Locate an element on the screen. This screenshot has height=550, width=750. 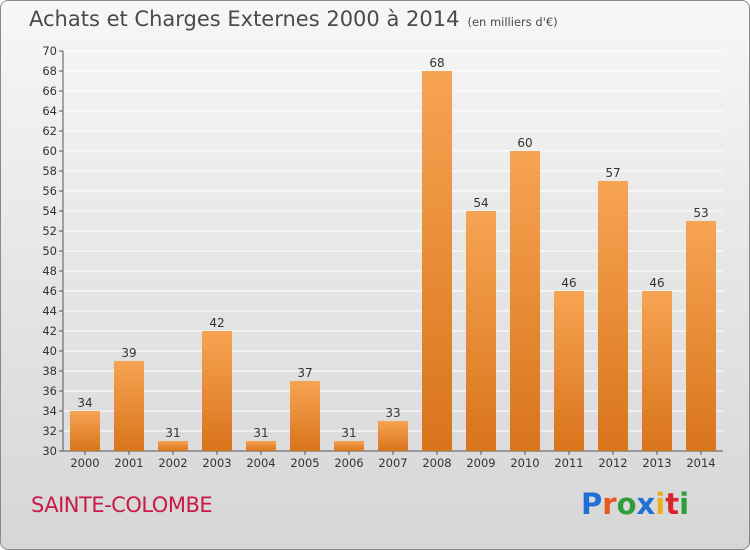
value-label-2008: 68 is located at coordinates (436, 63).